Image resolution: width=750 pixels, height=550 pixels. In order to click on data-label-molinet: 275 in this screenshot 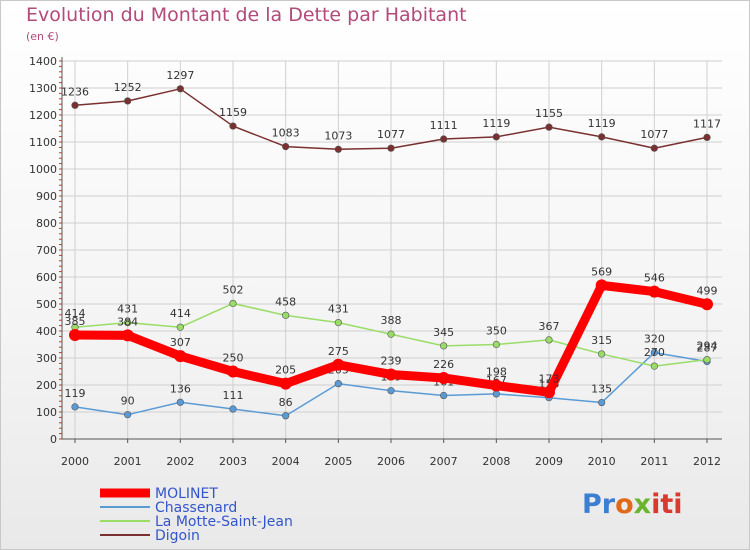, I will do `click(338, 351)`.